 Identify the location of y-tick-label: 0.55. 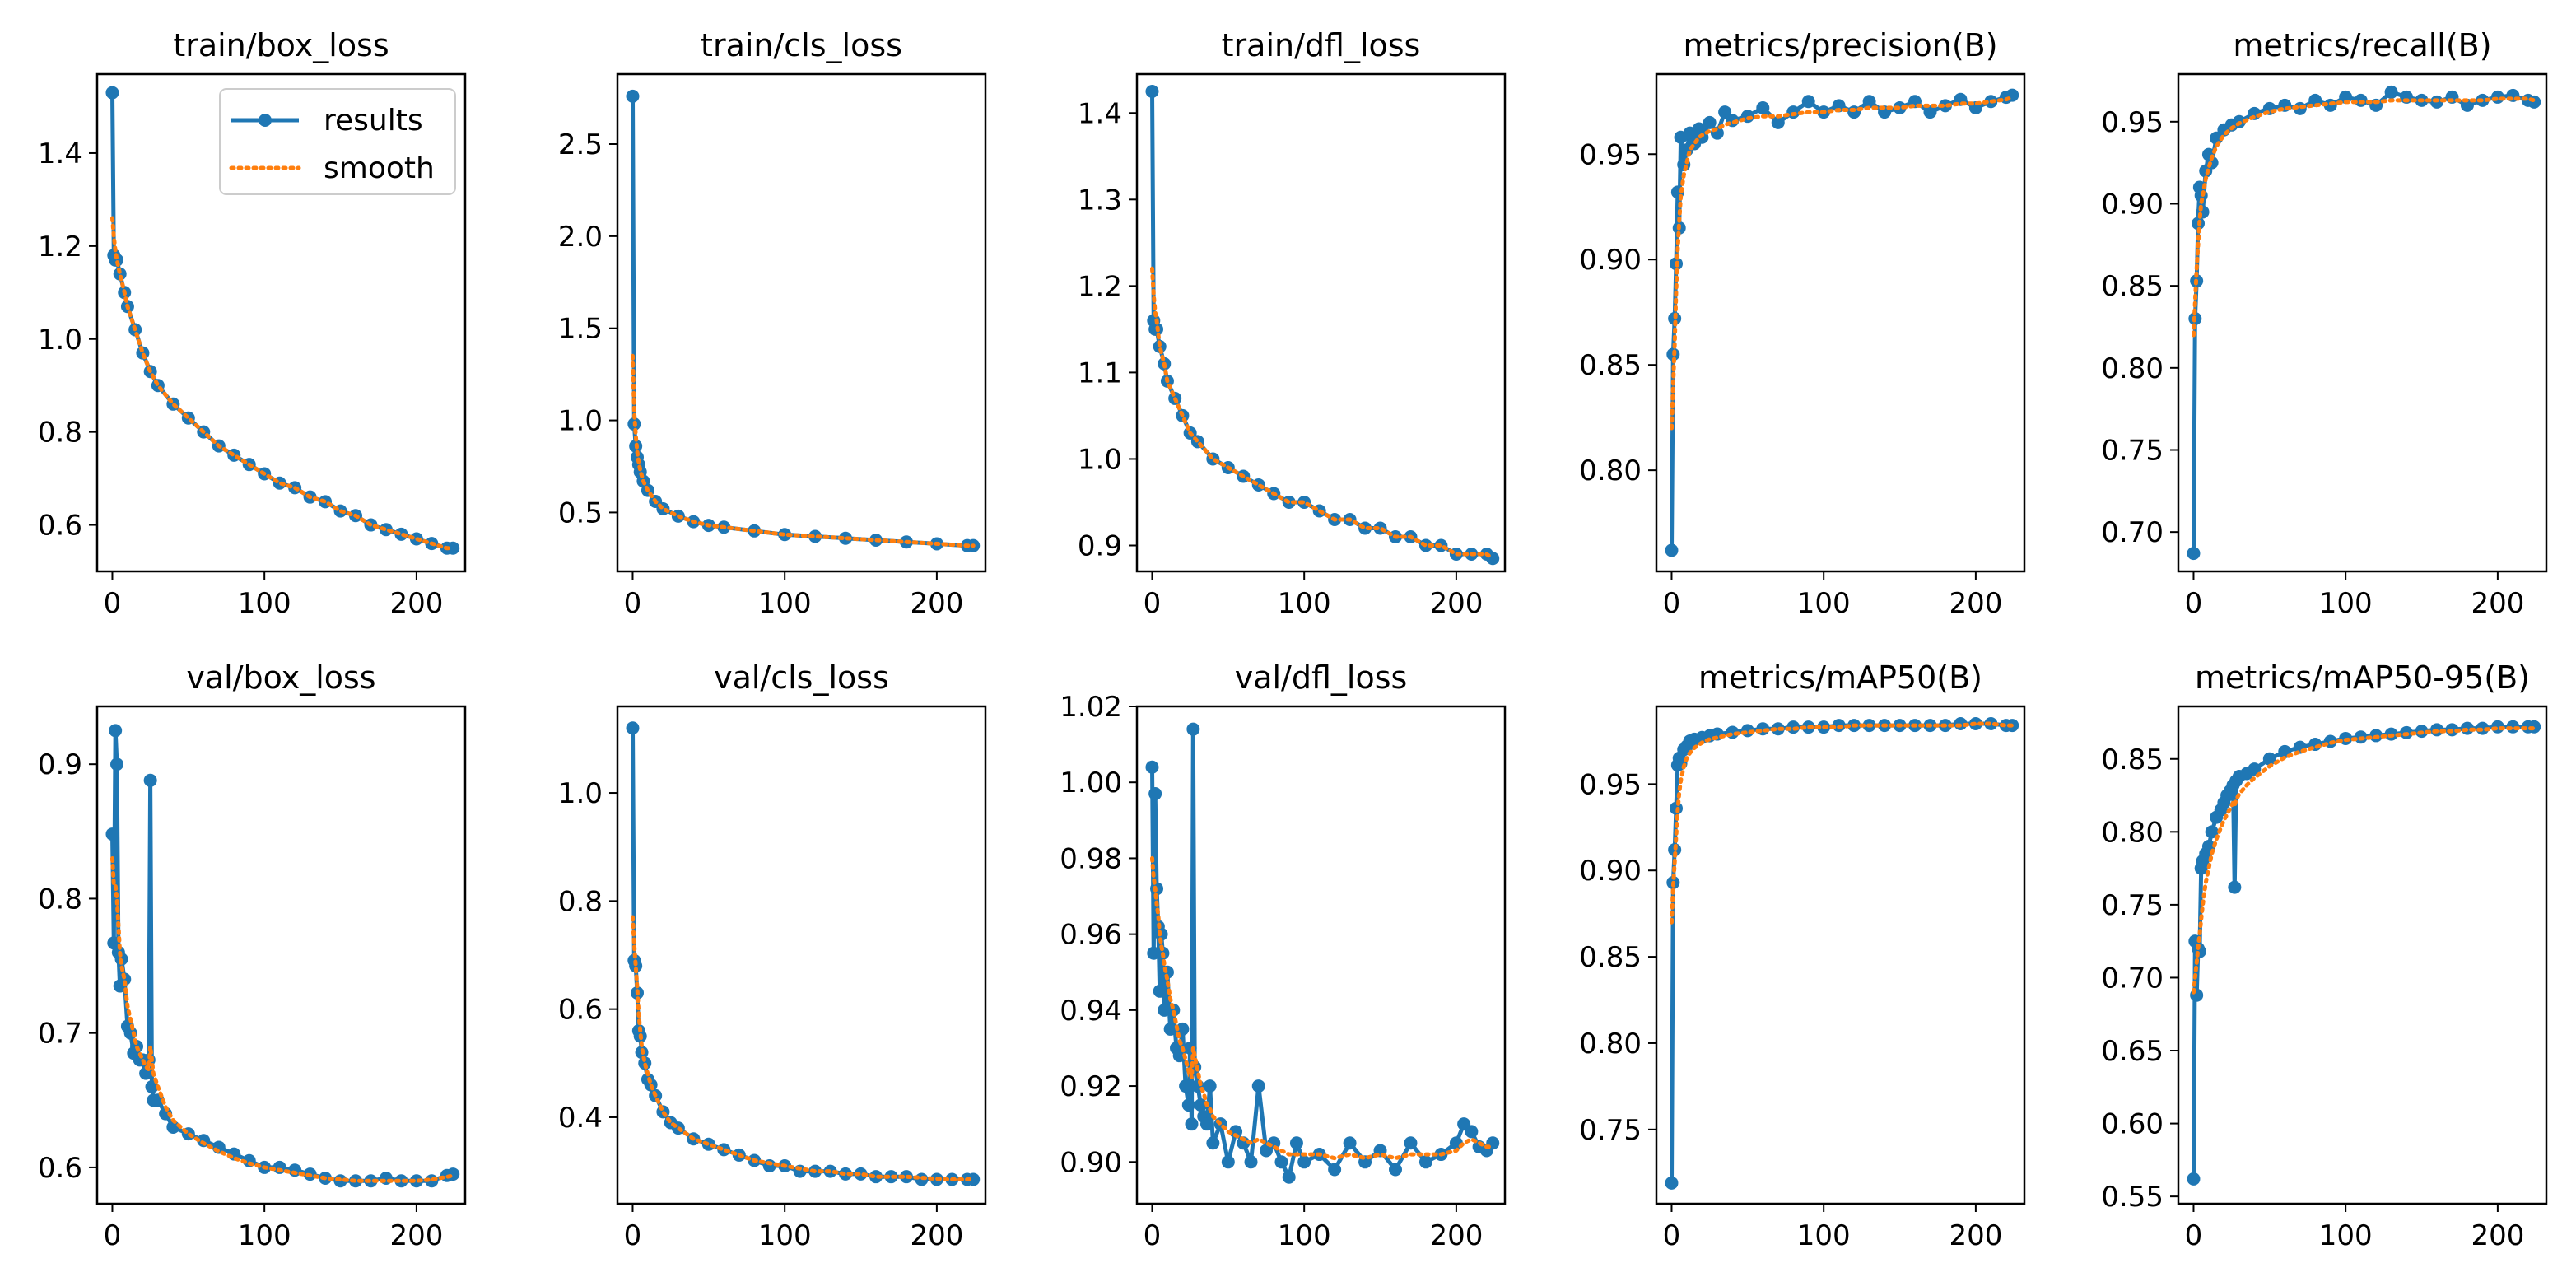
(2132, 1197).